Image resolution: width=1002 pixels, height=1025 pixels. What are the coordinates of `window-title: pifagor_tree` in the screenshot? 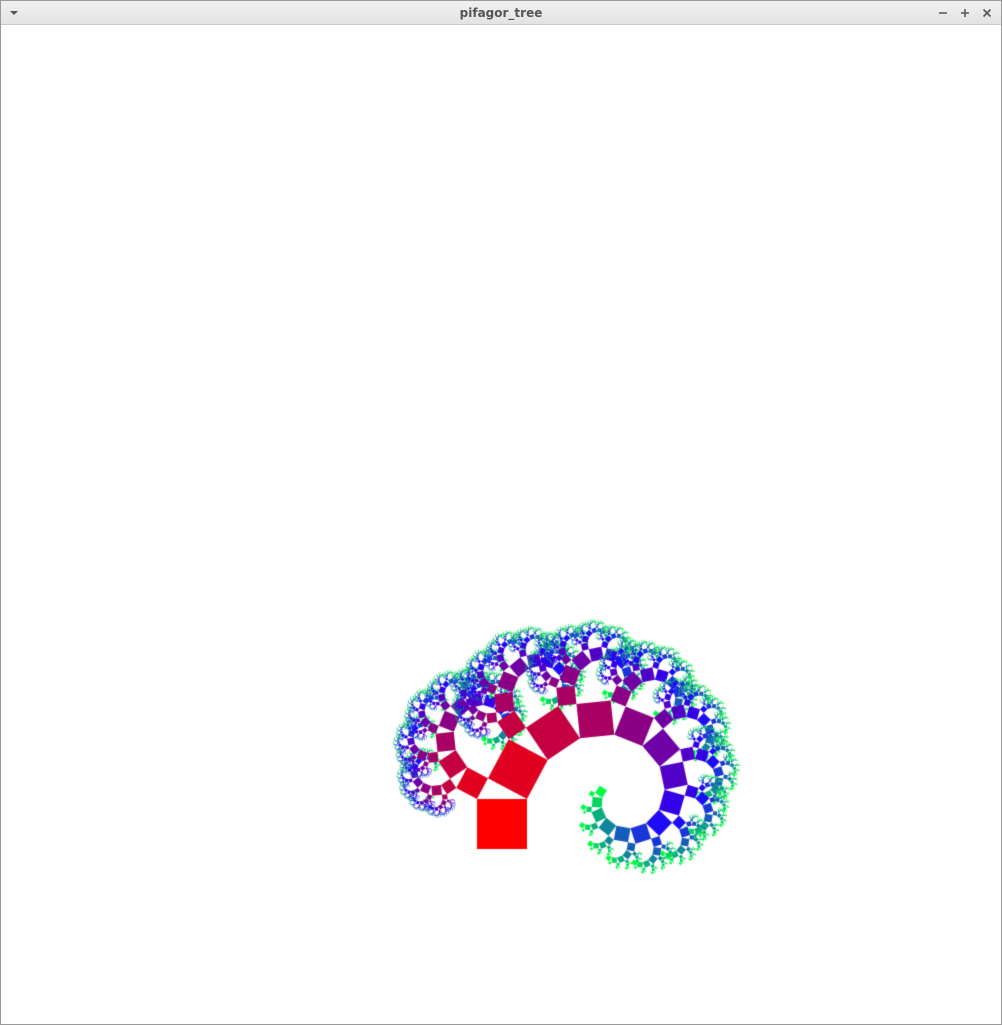 It's located at (501, 13).